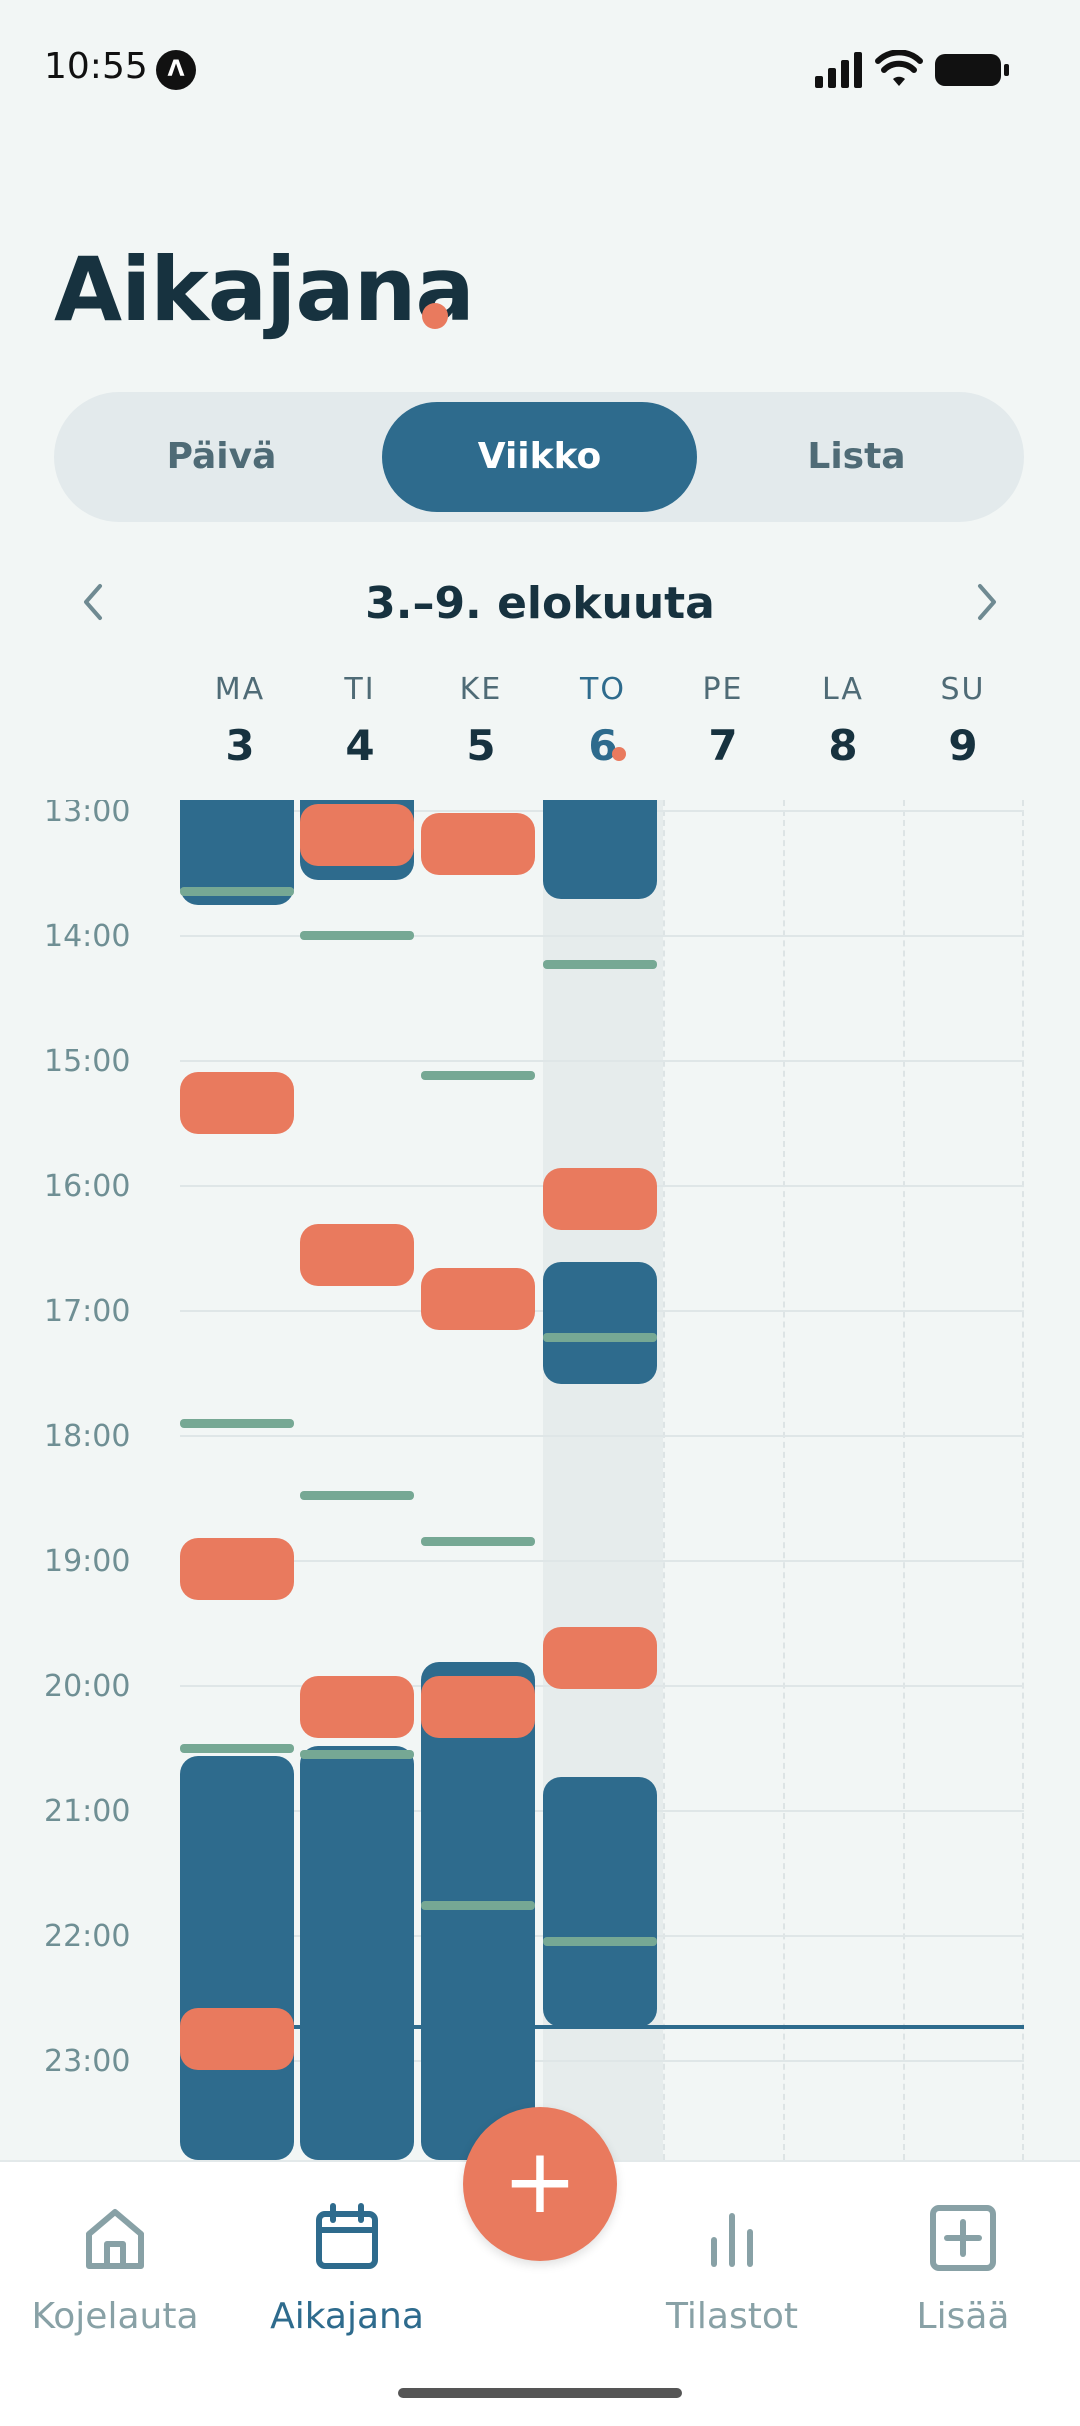 The height and width of the screenshot is (2426, 1080). I want to click on day-name: KE, so click(481, 689).